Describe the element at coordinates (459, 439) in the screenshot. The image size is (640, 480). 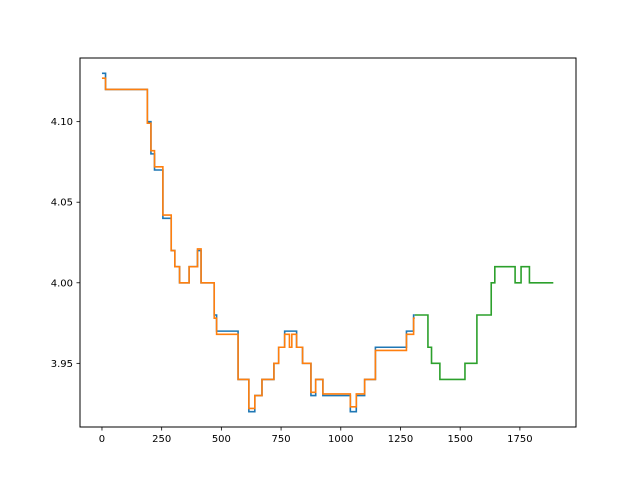
I see `x-tick-label: 1500` at that location.